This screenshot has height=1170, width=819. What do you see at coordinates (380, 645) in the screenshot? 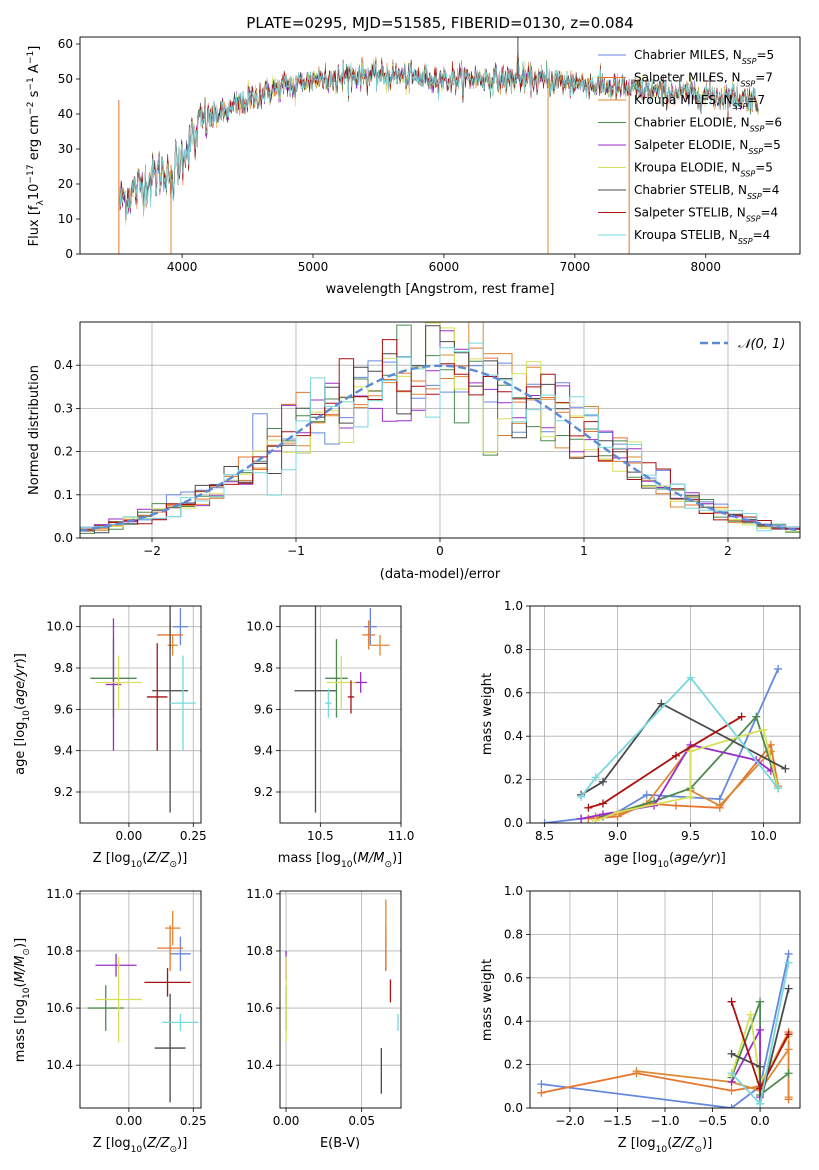
I see `errorbar-kroupa-miles` at bounding box center [380, 645].